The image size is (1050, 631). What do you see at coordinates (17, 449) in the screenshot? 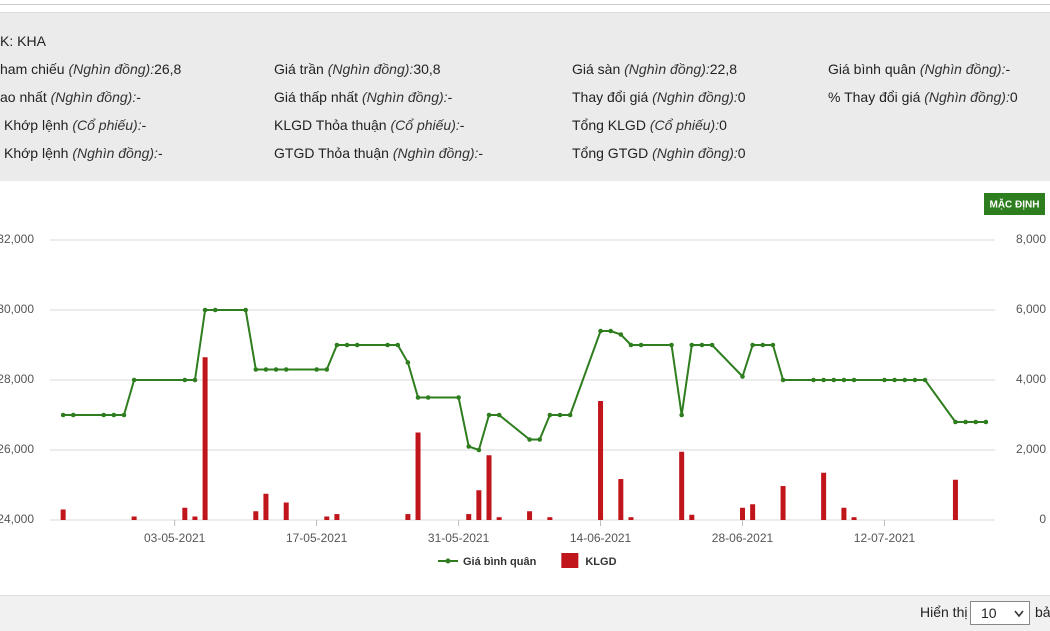
I see `y-tick-label: 26,000` at bounding box center [17, 449].